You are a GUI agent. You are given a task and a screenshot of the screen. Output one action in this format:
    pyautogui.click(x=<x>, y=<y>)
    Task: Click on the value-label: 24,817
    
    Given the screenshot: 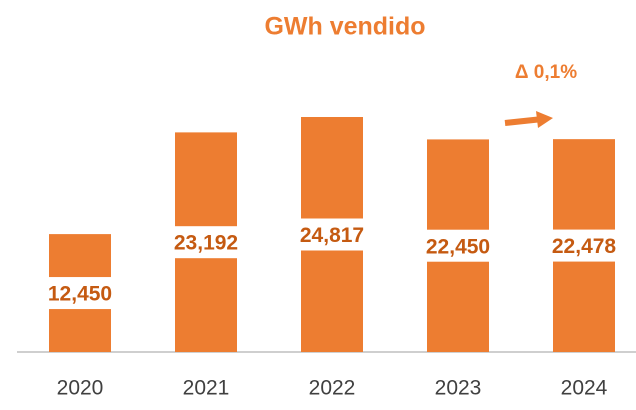 What is the action you would take?
    pyautogui.click(x=332, y=235)
    